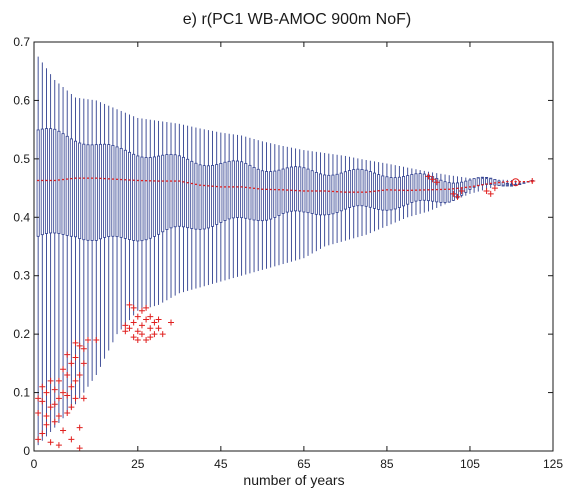 This screenshot has width=568, height=491. I want to click on box-99-iqr, so click(445, 192).